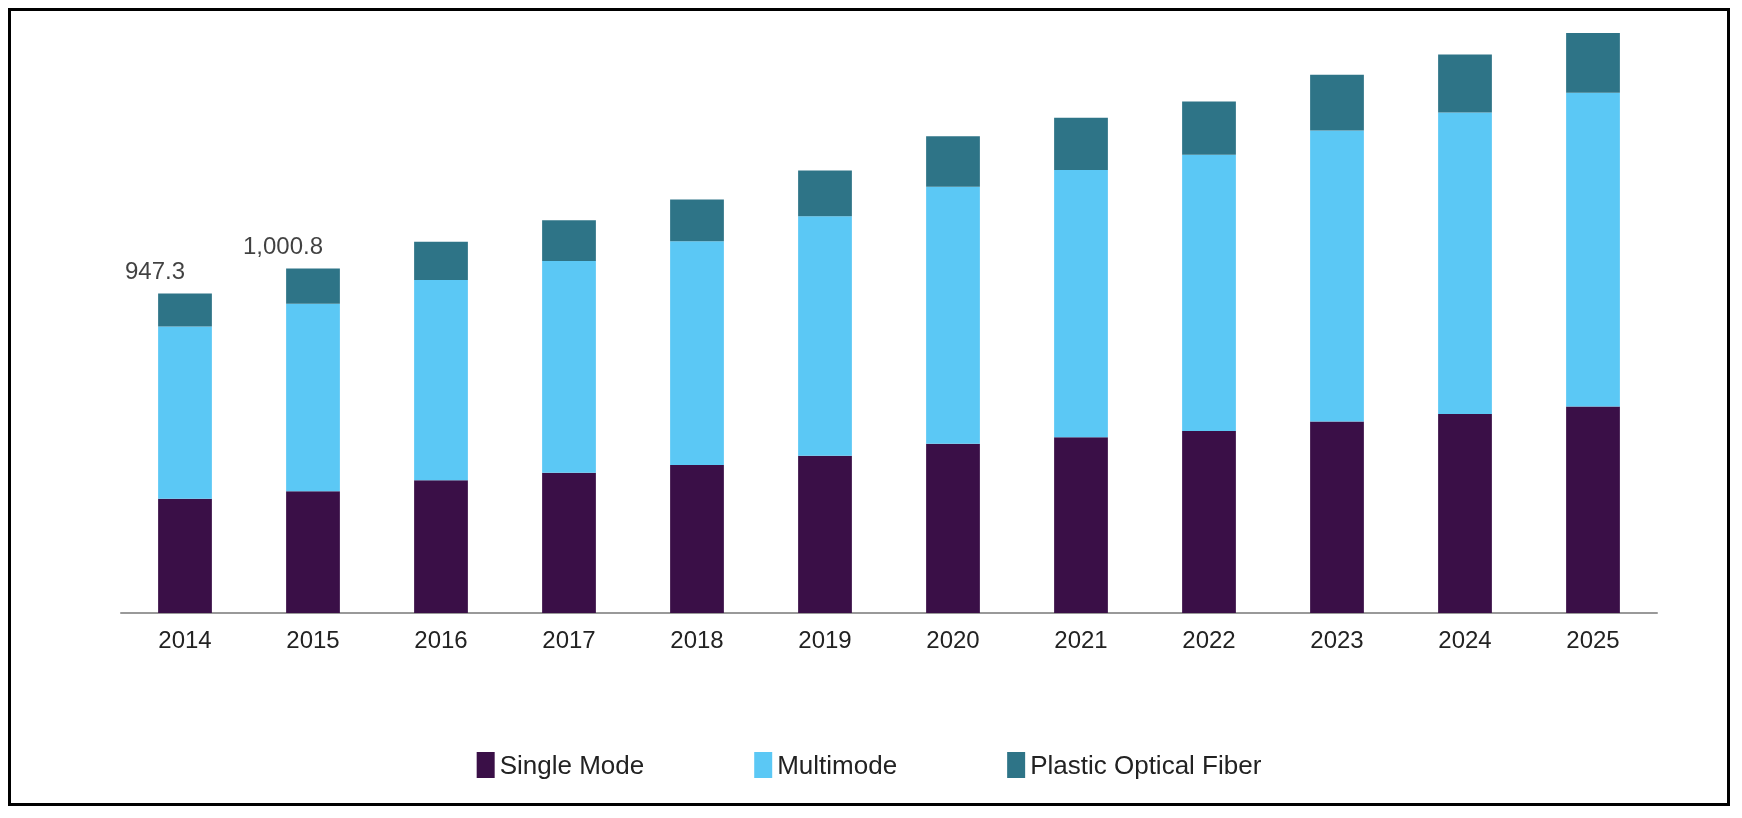  Describe the element at coordinates (155, 270) in the screenshot. I see `annotation: 947.3` at that location.